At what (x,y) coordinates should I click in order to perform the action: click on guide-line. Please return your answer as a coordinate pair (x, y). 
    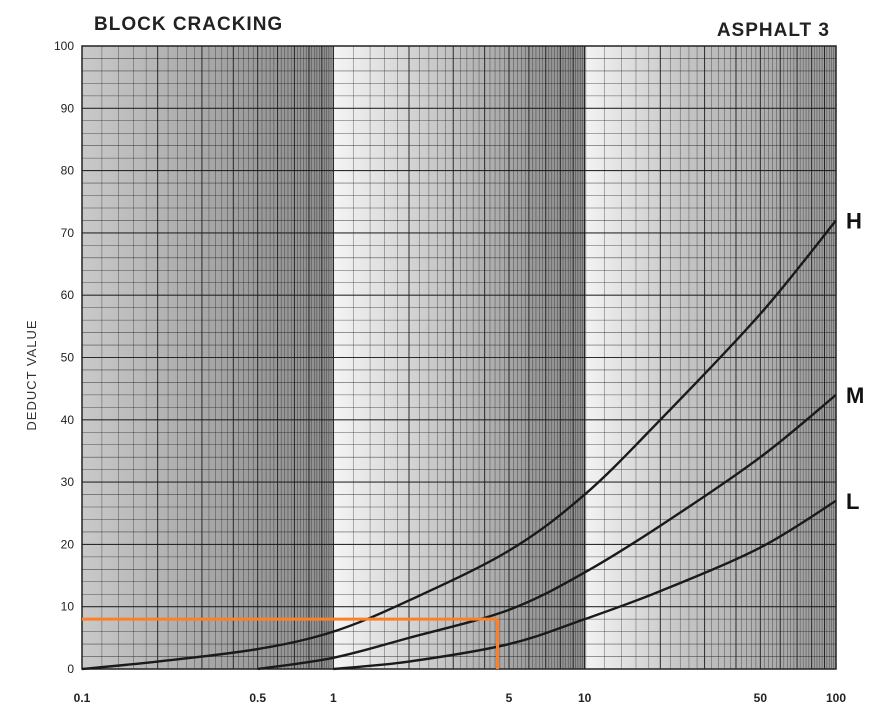
    Looking at the image, I should click on (291, 643).